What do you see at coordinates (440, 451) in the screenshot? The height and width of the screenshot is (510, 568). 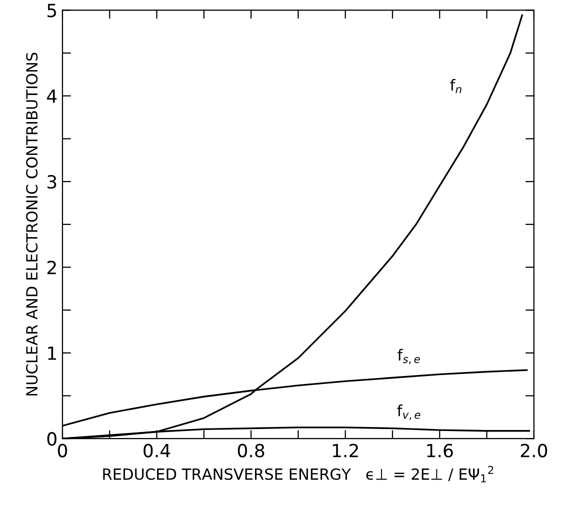 I see `x-tick-label: 1.6` at bounding box center [440, 451].